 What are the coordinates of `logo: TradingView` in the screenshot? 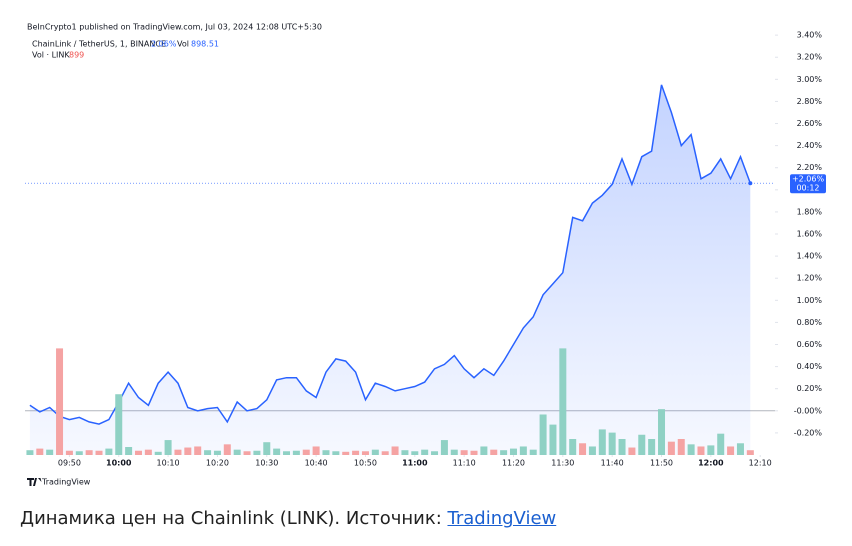 It's located at (59, 482).